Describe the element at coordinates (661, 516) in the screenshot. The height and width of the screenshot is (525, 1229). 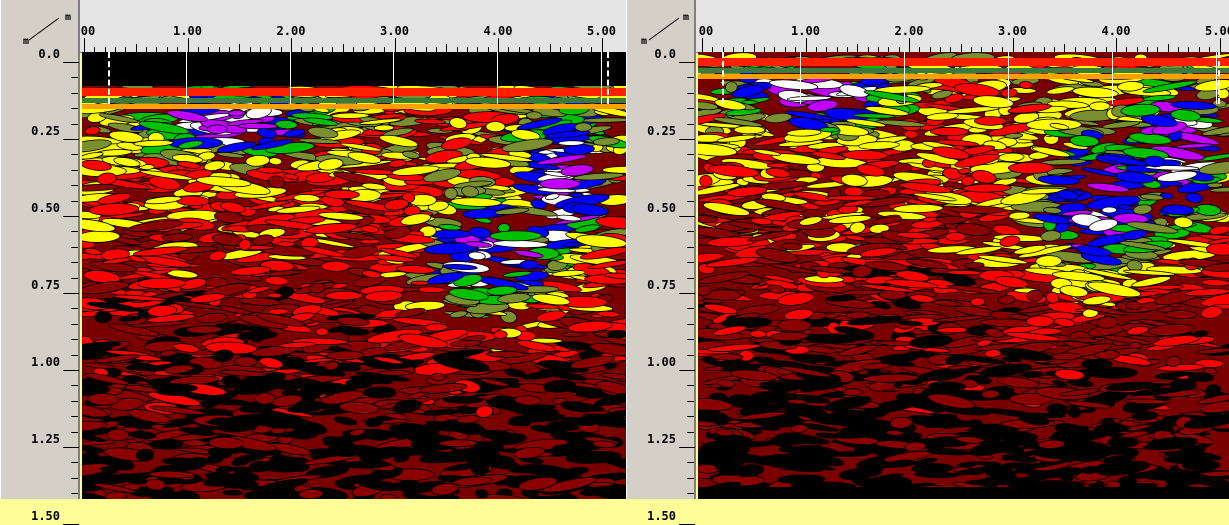
I see `depth-label: 1.50` at that location.